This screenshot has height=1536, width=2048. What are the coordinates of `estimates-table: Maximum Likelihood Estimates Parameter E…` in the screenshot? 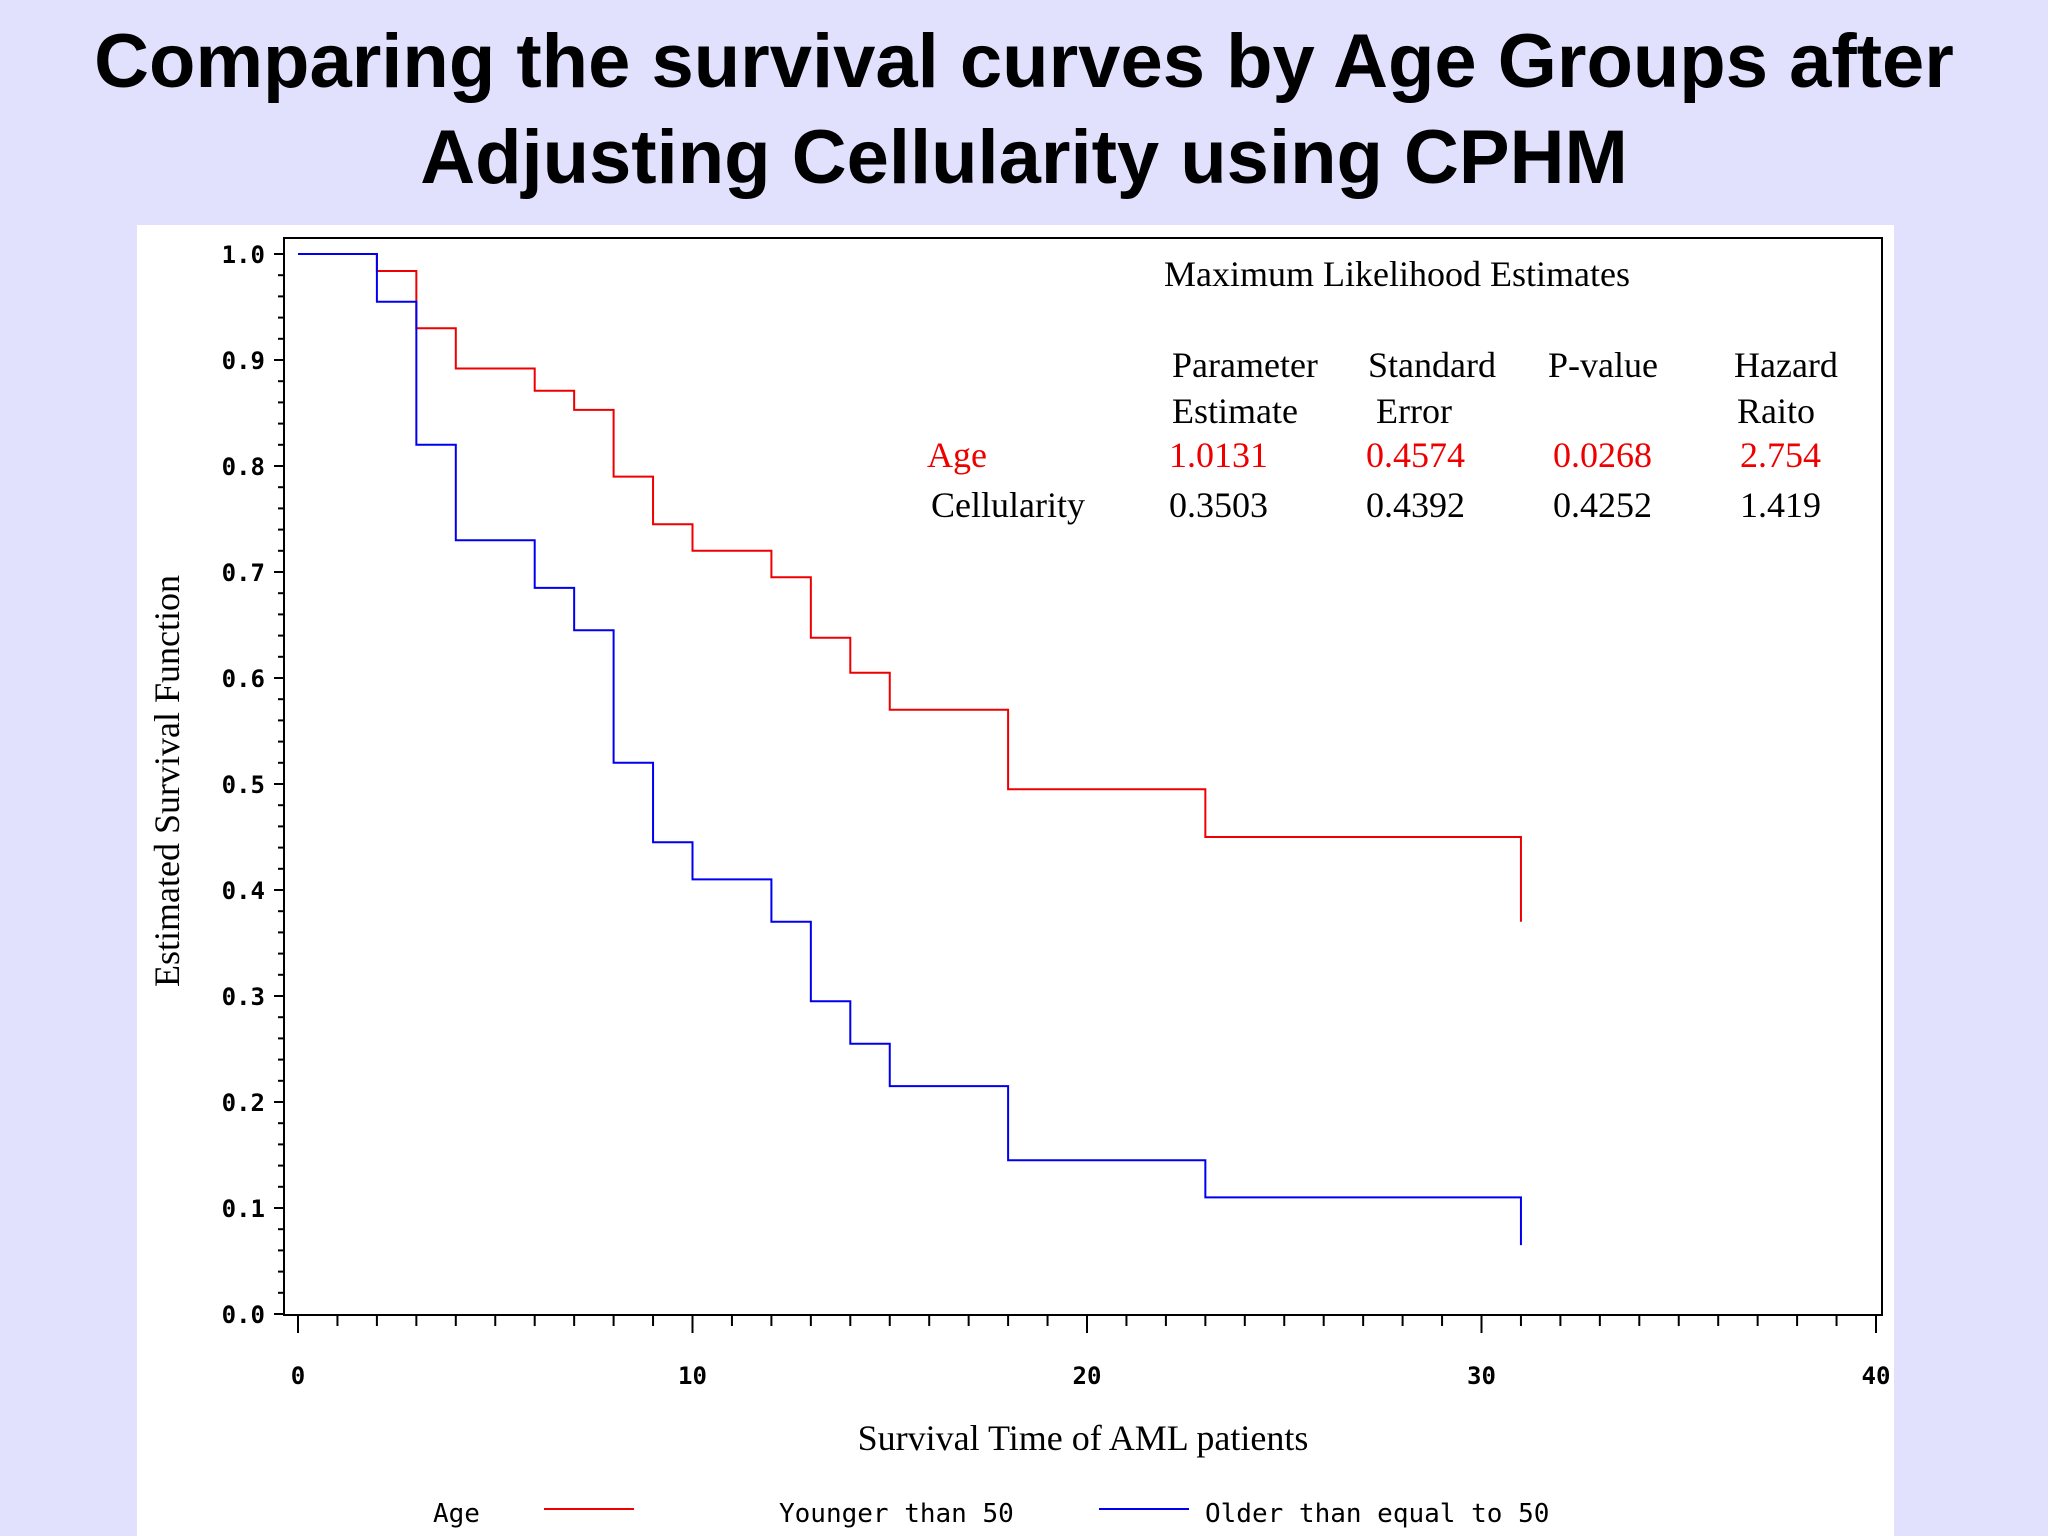 It's located at (1382, 389).